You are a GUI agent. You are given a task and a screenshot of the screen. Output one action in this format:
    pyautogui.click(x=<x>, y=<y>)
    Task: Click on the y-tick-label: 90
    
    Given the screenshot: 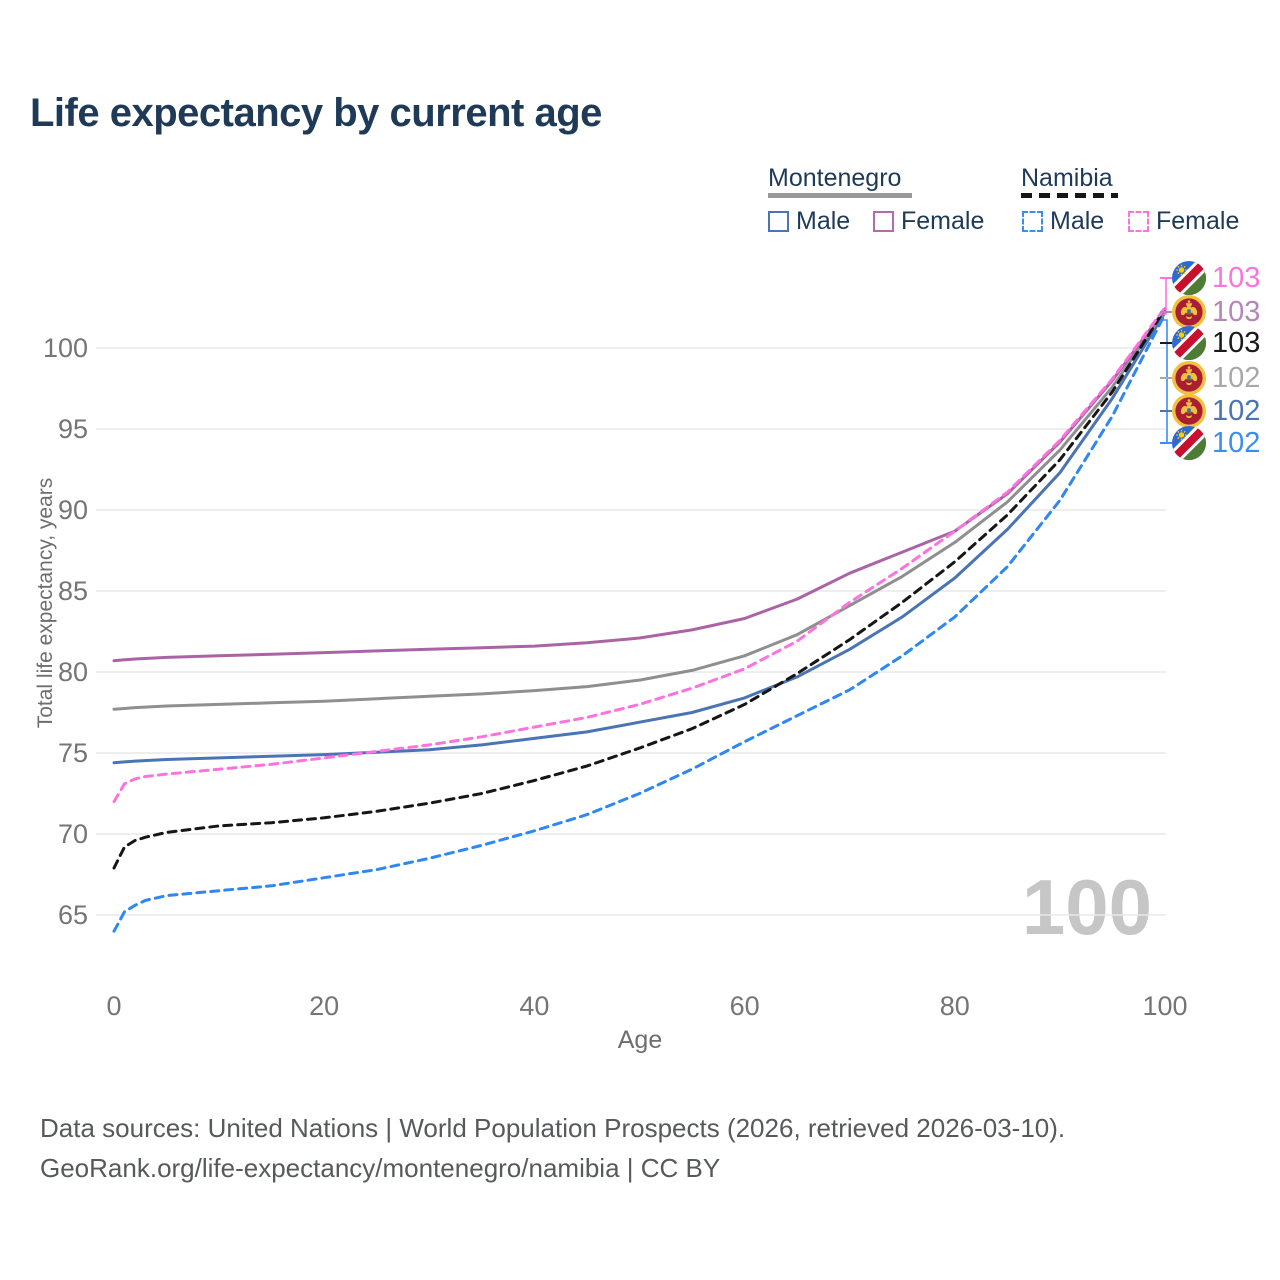 What is the action you would take?
    pyautogui.click(x=72, y=510)
    